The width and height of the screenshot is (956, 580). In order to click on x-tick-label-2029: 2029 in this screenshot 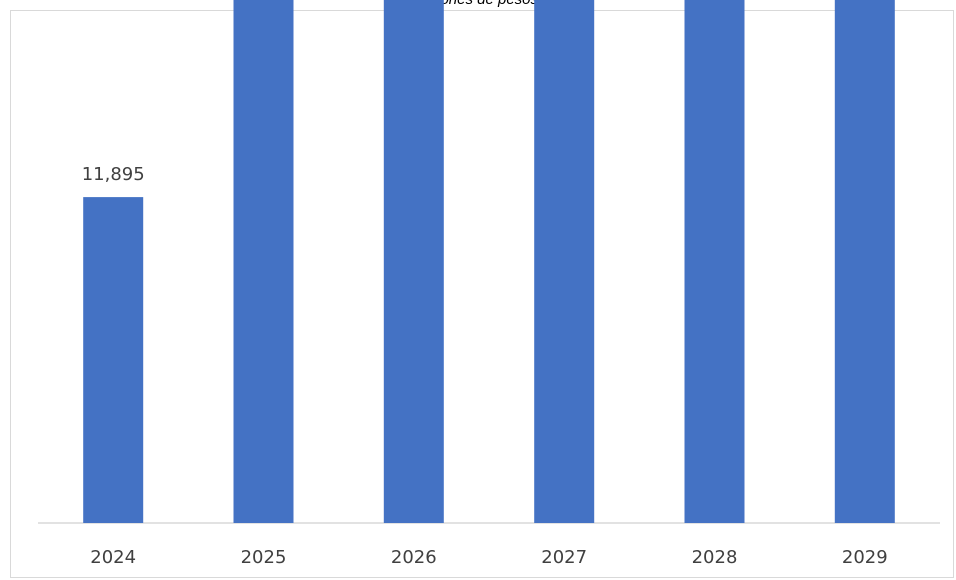, I will do `click(865, 557)`.